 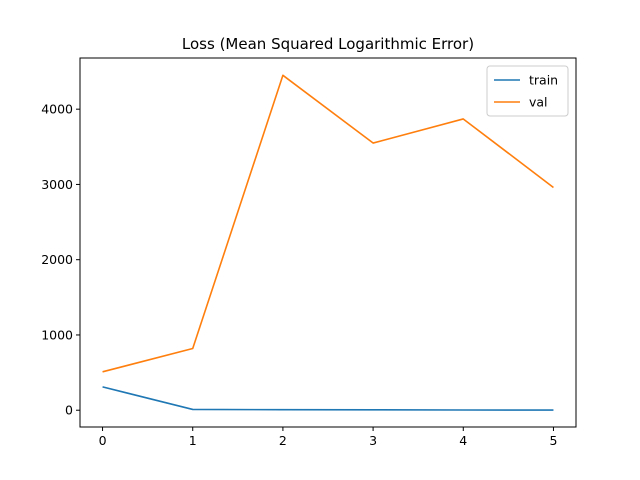 What do you see at coordinates (103, 440) in the screenshot?
I see `x-tick-label: 0` at bounding box center [103, 440].